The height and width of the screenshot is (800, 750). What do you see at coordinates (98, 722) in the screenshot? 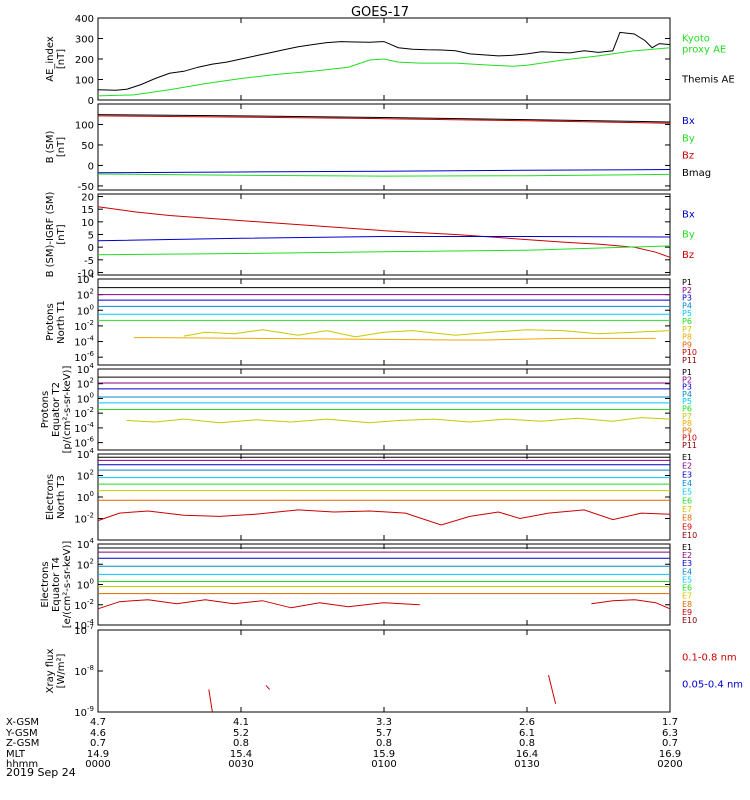
I see `ephemeris-value: 4.7` at bounding box center [98, 722].